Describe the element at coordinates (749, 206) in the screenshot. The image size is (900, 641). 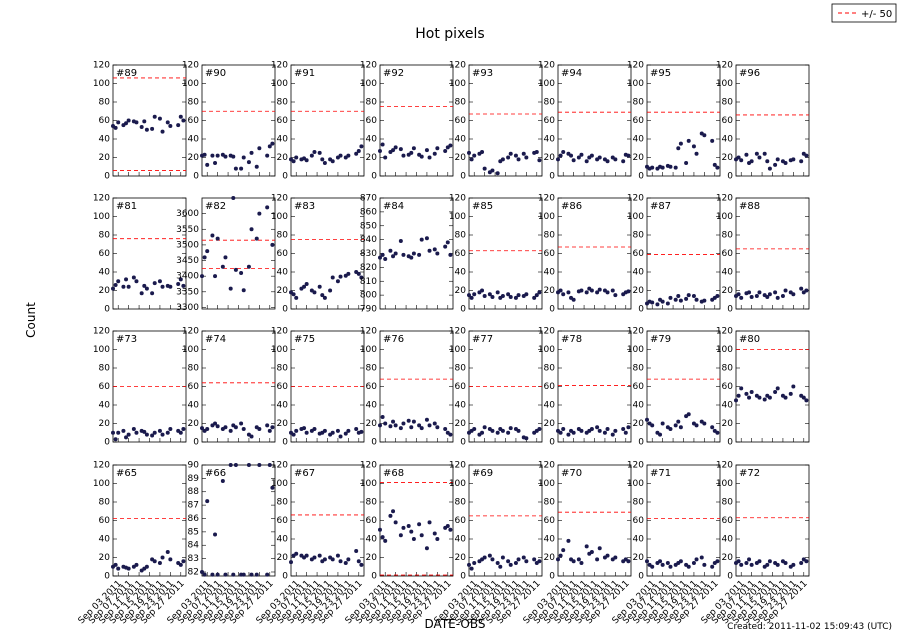
I see `panel-title: #88` at that location.